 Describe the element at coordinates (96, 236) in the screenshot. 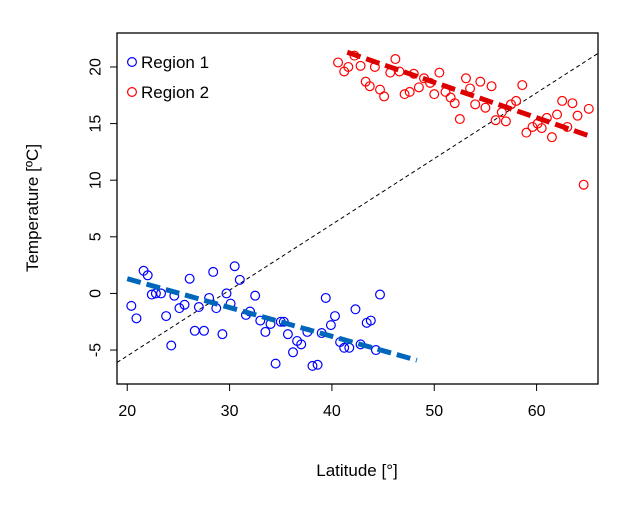

I see `y-tick-label: 5` at that location.